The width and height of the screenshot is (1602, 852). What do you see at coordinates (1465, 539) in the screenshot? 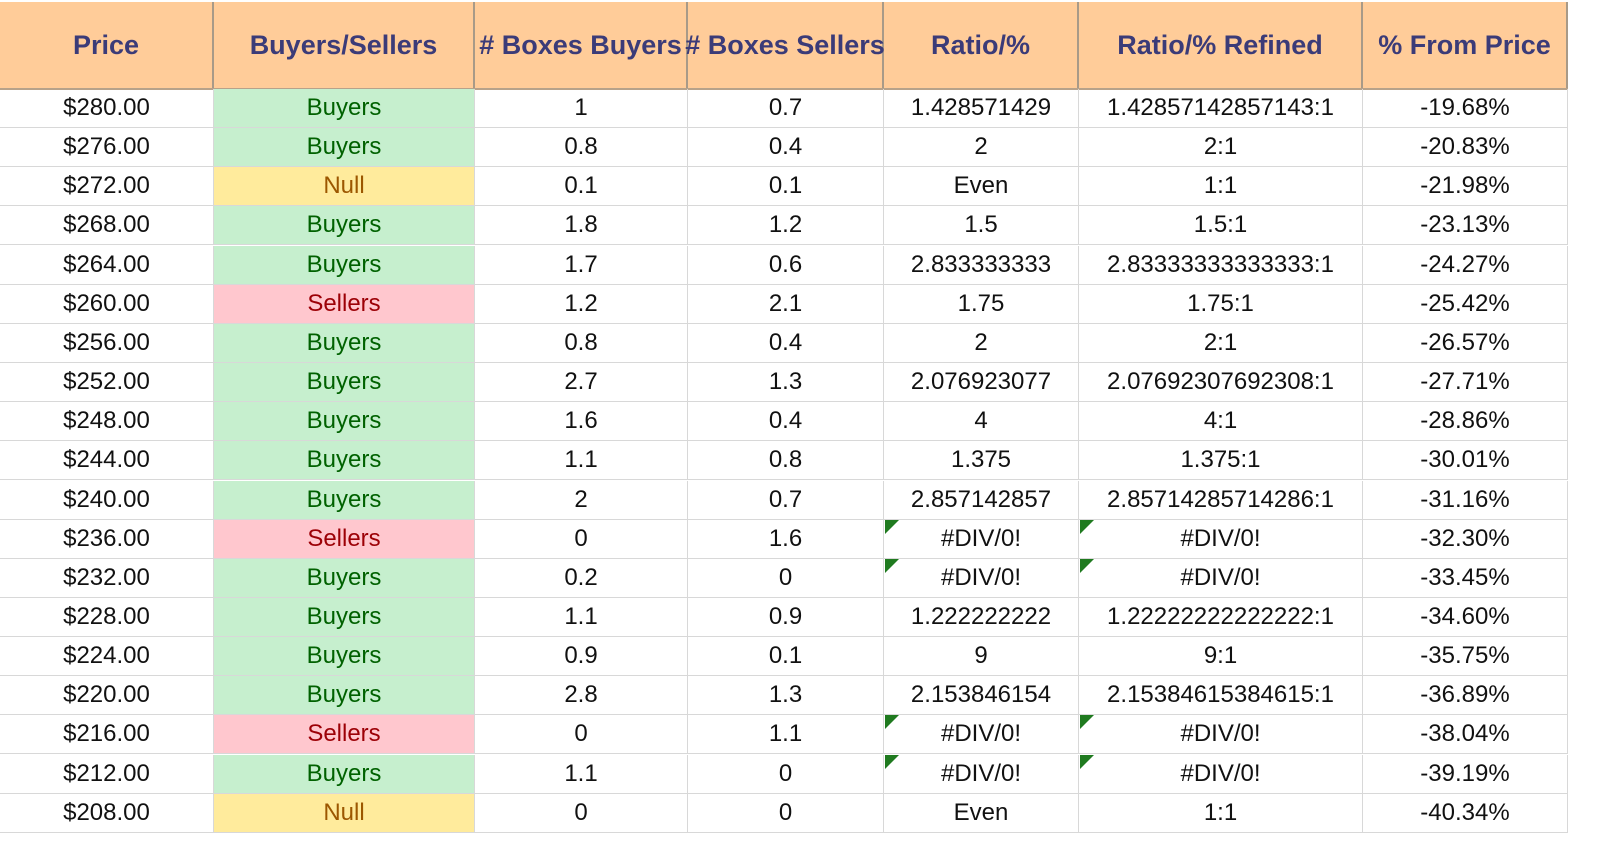
I see `cell-pct-from-price: -32.30%` at bounding box center [1465, 539].